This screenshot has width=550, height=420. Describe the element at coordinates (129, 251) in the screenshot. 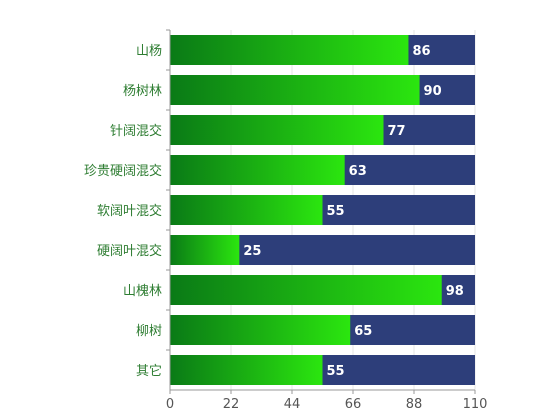

I see `category-label: 硬阔叶混交` at that location.